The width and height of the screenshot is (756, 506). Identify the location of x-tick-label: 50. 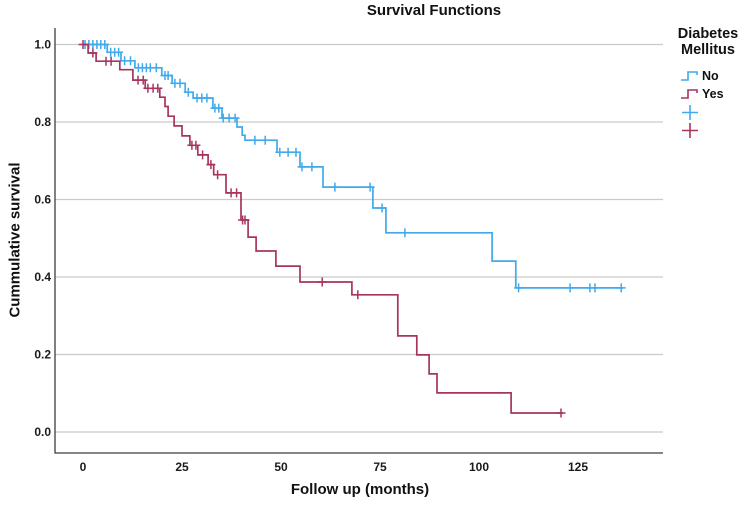
(281, 467).